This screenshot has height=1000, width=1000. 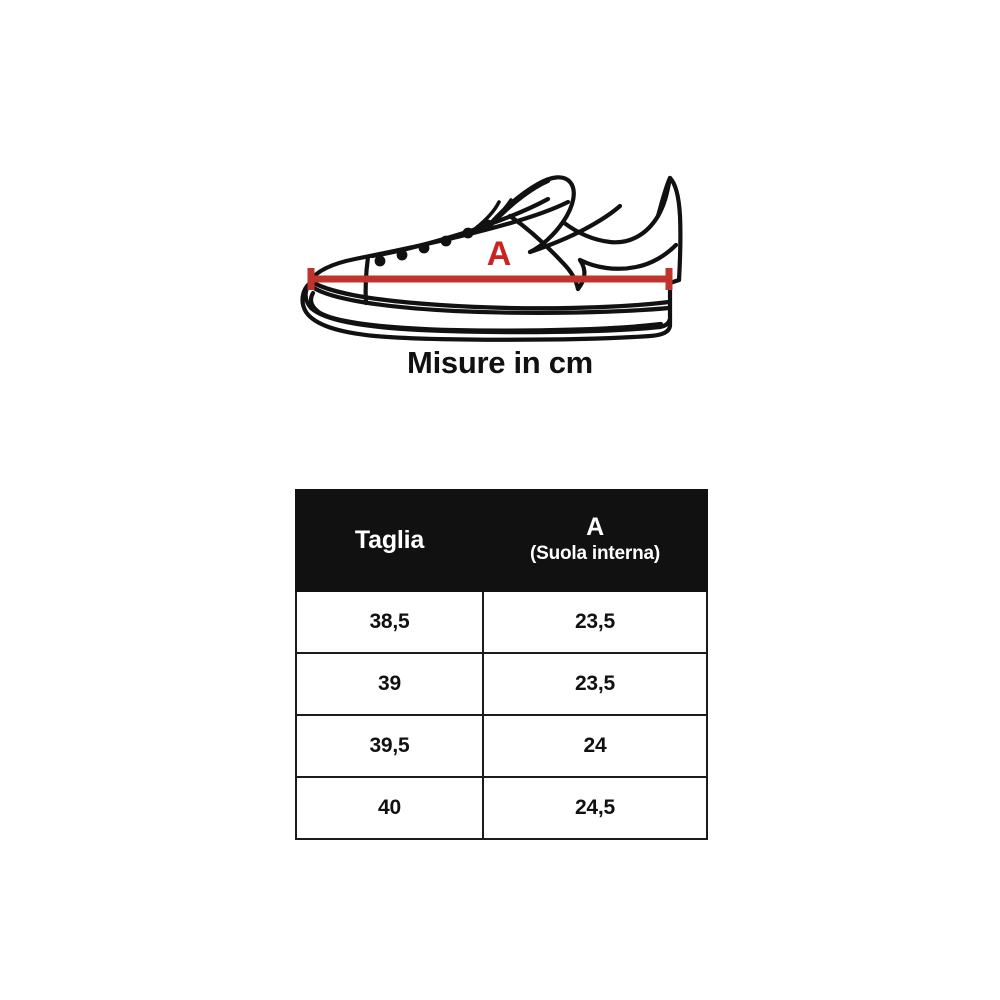 I want to click on welt-line-secondary-path, so click(x=491, y=300).